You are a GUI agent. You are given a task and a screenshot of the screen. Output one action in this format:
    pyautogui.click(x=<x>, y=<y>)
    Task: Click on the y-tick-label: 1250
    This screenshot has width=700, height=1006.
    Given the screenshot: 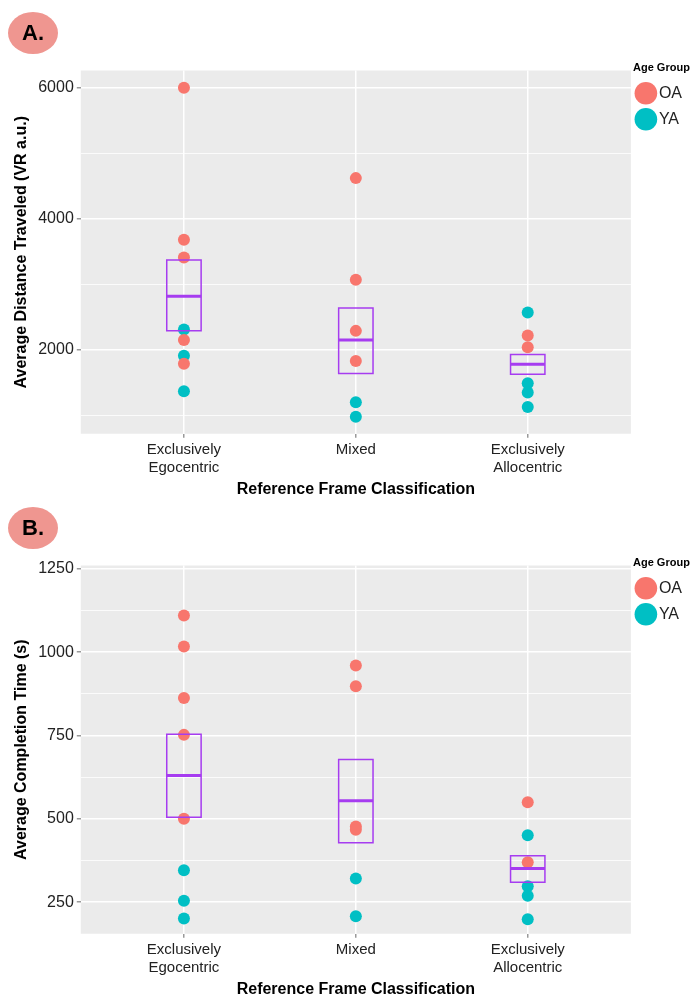 What is the action you would take?
    pyautogui.click(x=56, y=568)
    